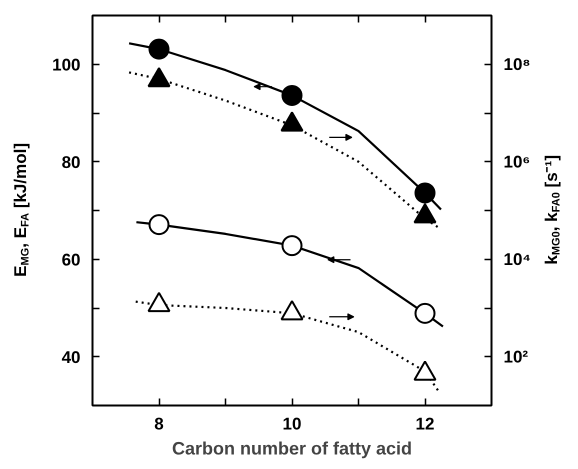 This screenshot has width=578, height=469. Describe the element at coordinates (71, 162) in the screenshot. I see `y-tick-label: 80` at that location.